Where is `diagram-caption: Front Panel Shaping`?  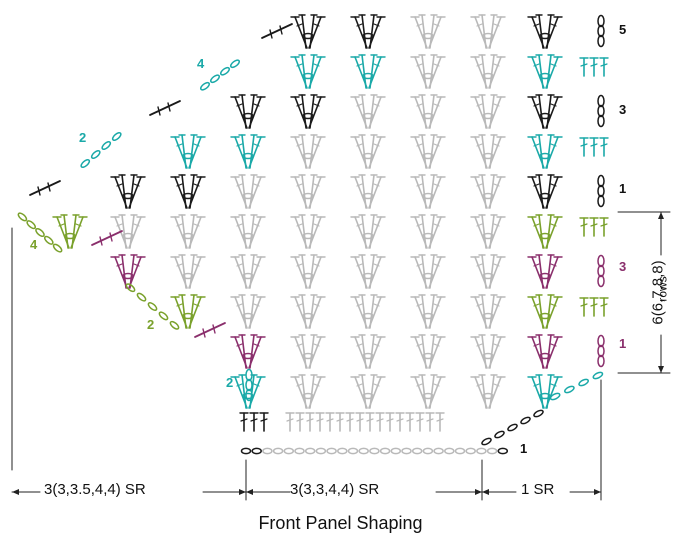
diagram-caption: Front Panel Shaping is located at coordinates (340, 523).